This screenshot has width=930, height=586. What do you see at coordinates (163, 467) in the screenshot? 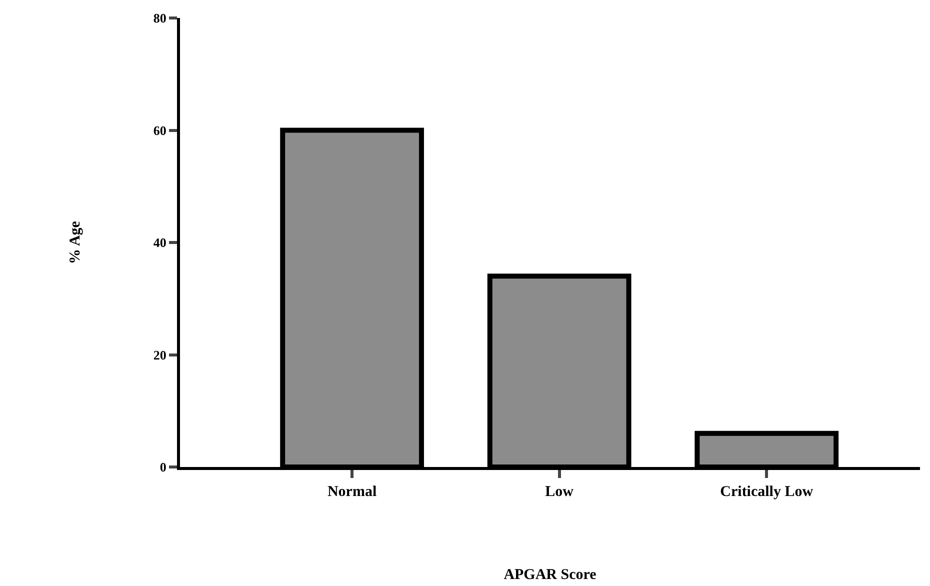
I see `y-tick-label: 0` at bounding box center [163, 467].